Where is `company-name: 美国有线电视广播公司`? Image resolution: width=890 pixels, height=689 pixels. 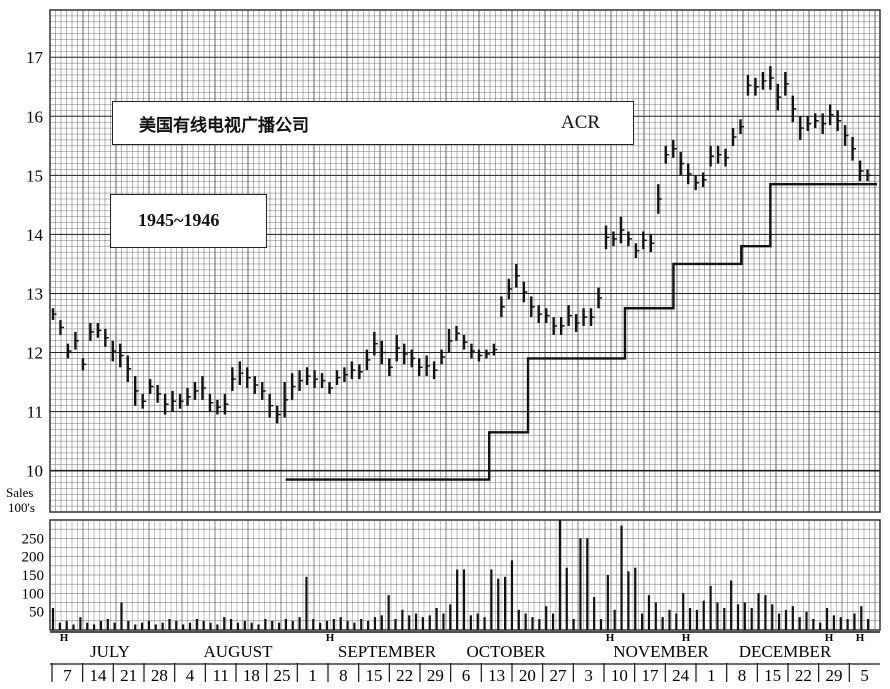 company-name: 美国有线电视广播公司 is located at coordinates (224, 126).